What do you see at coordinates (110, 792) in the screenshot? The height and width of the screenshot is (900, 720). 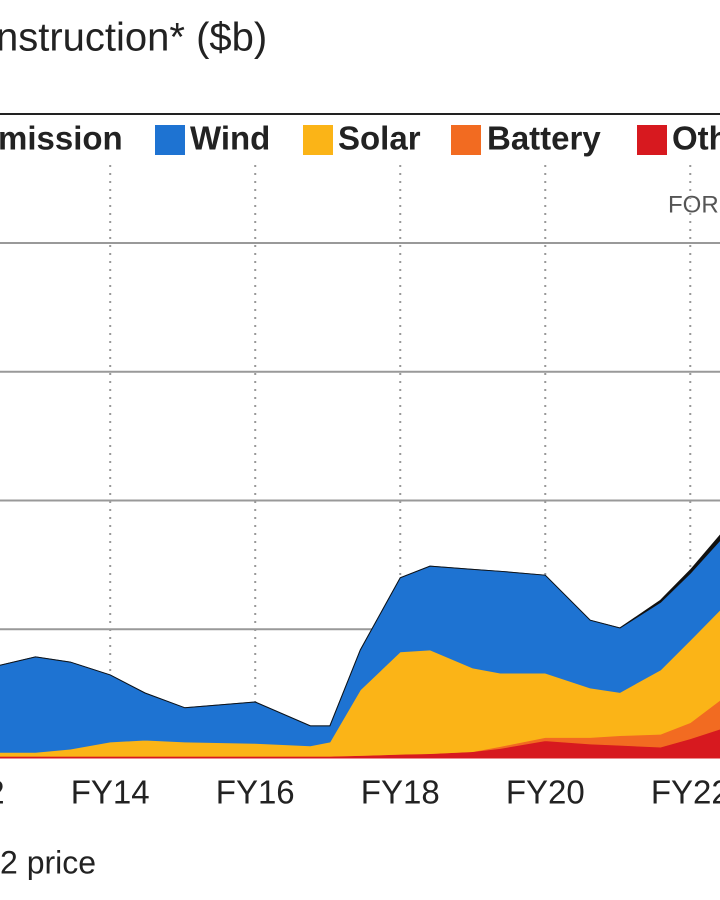 I see `x-tick-label: FY14` at bounding box center [110, 792].